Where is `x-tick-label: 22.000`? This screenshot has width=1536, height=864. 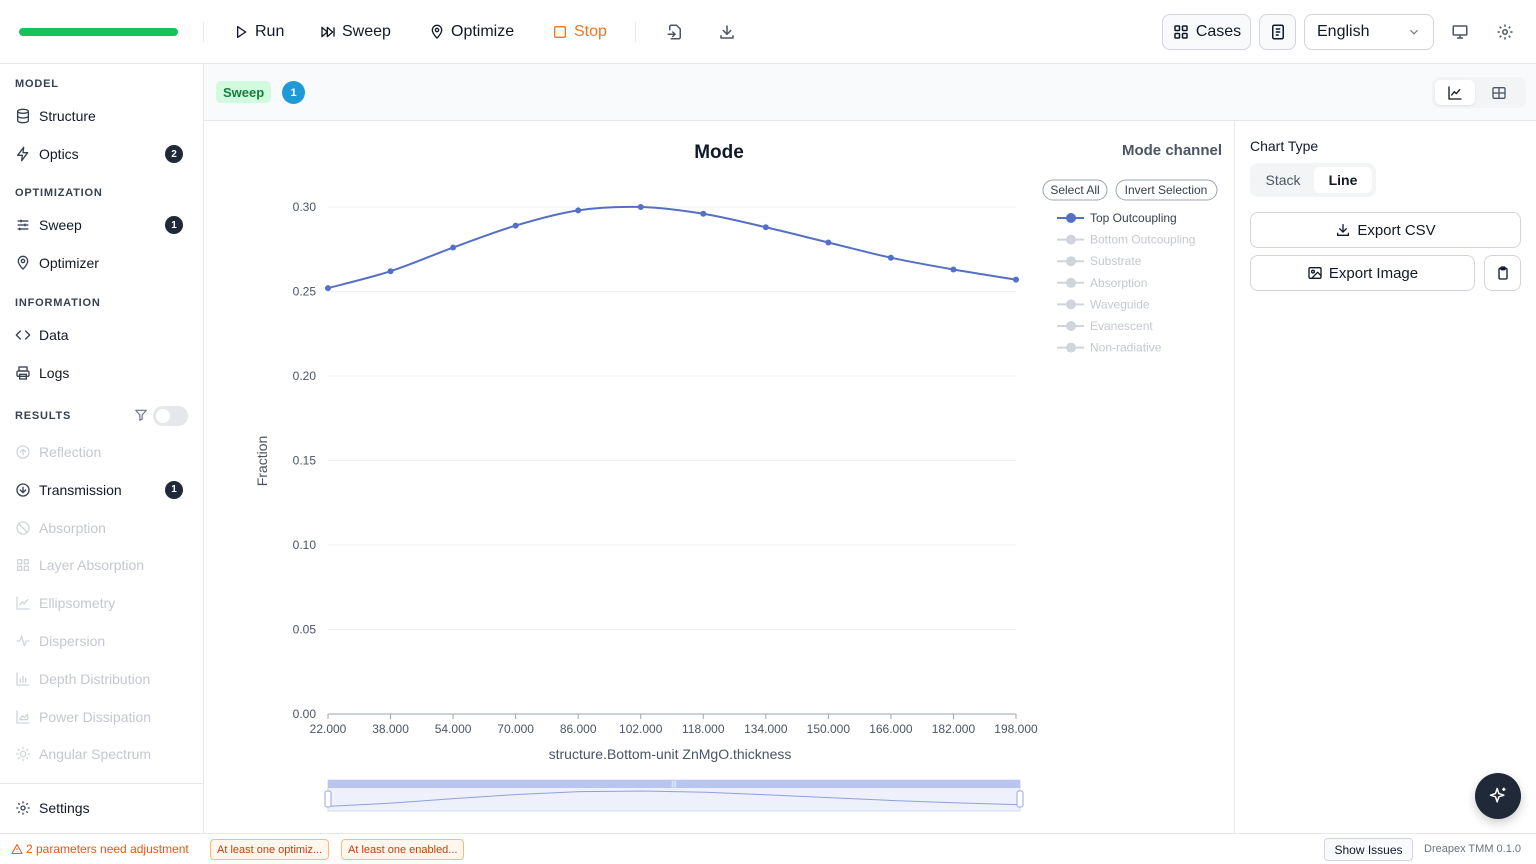 x-tick-label: 22.000 is located at coordinates (328, 729).